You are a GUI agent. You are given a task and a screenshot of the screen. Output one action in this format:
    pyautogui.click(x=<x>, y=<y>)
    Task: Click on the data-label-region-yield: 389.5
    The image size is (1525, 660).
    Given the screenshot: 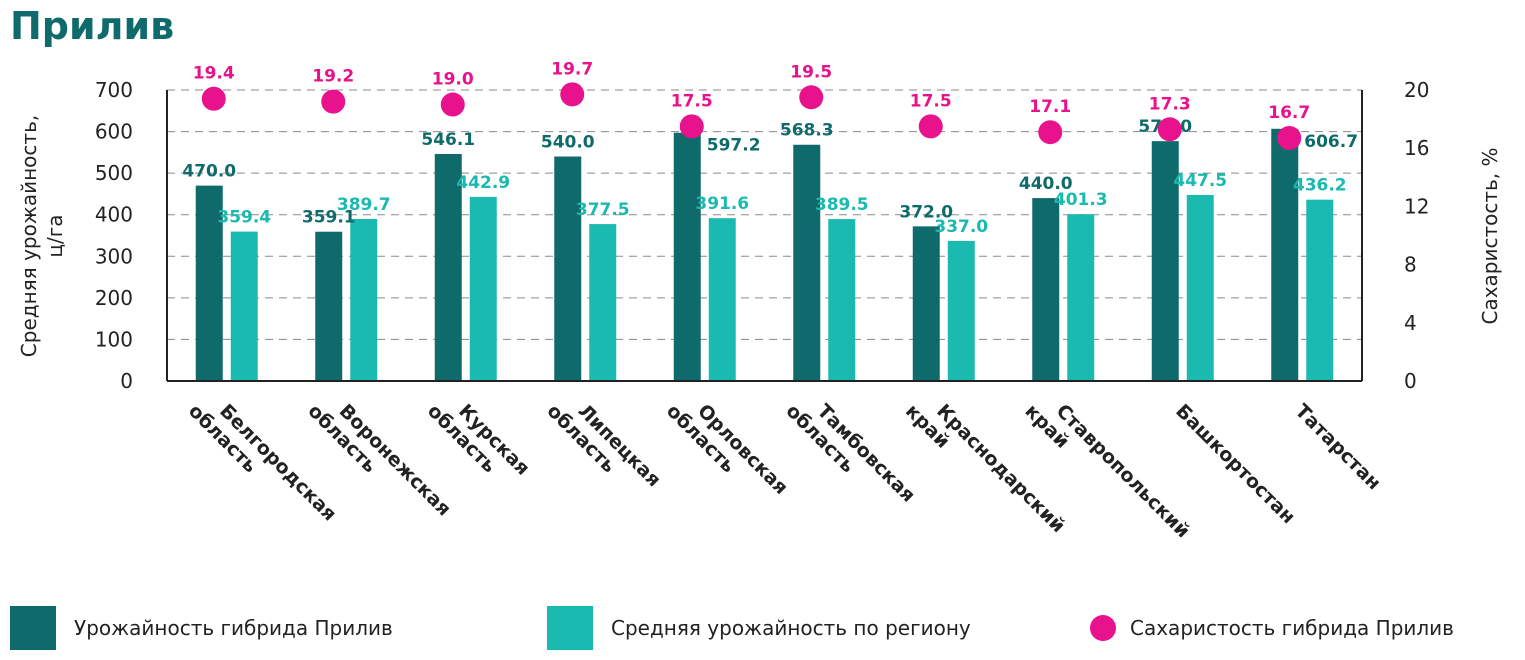 What is the action you would take?
    pyautogui.click(x=842, y=205)
    